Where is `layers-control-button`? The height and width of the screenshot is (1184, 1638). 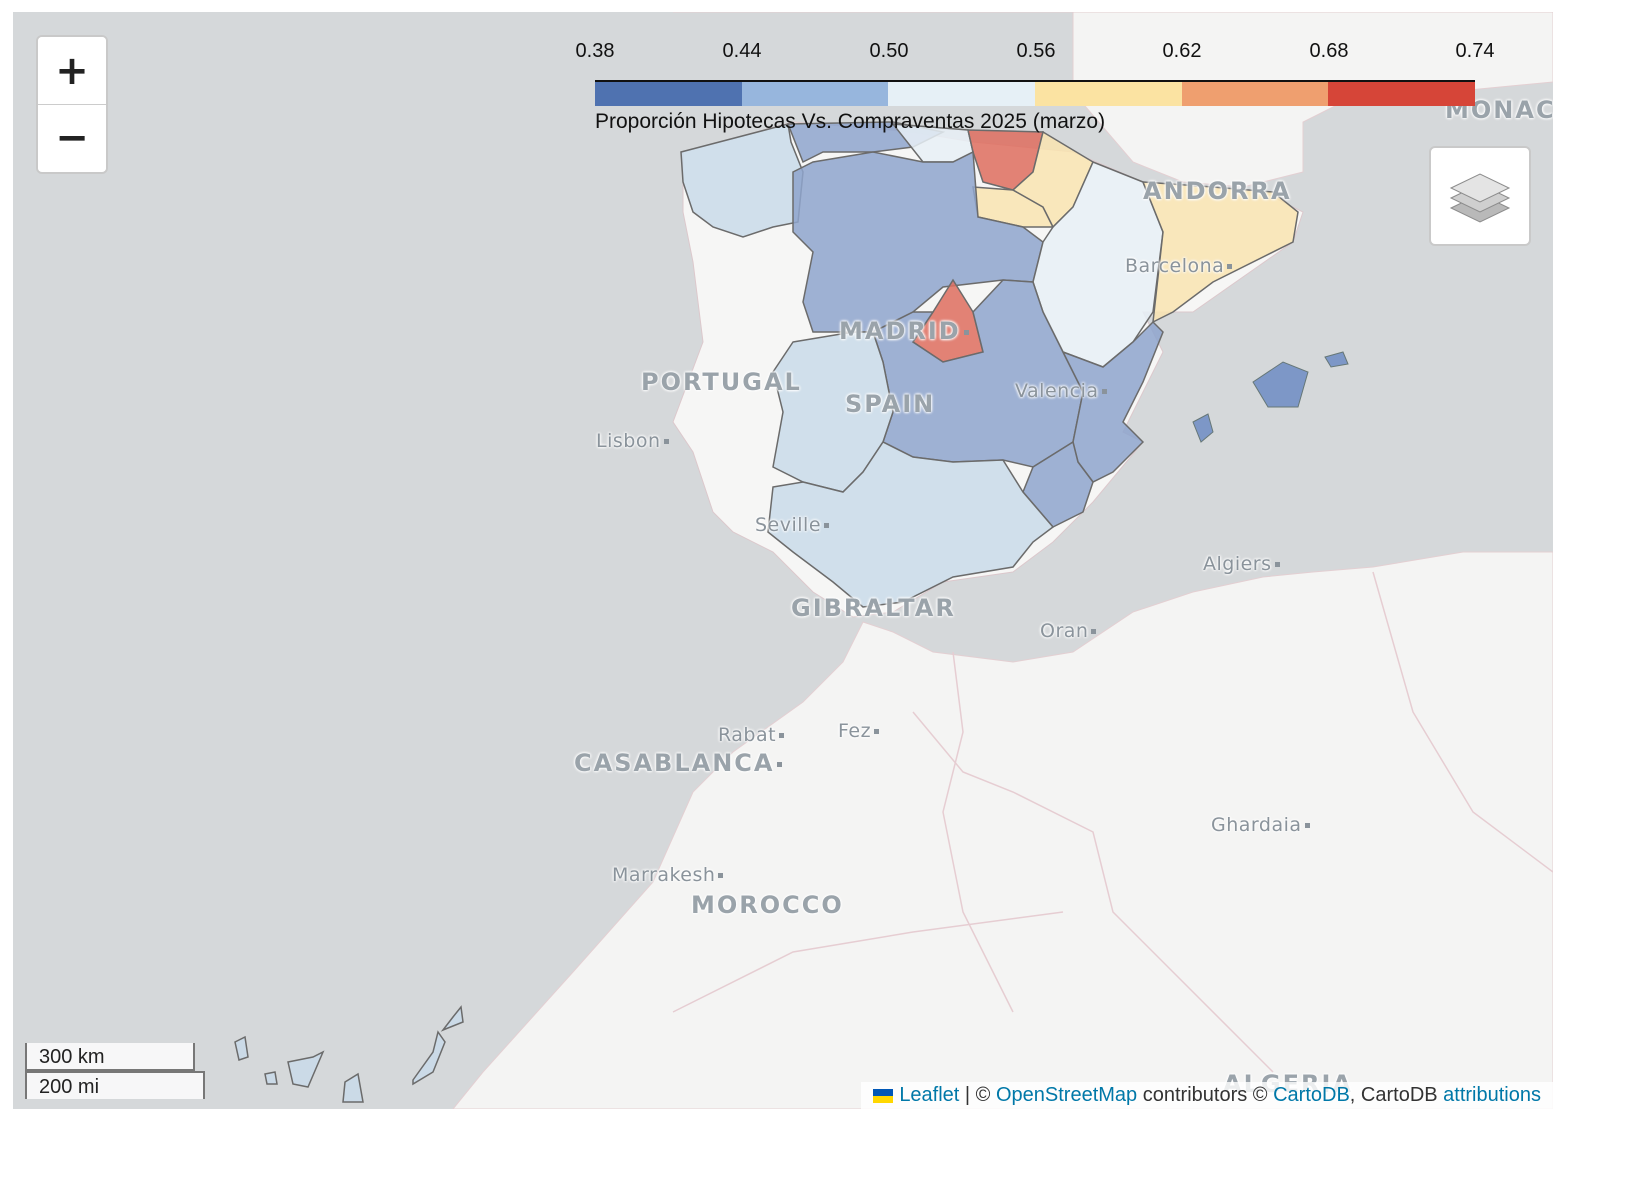
layers-control-button is located at coordinates (1480, 196).